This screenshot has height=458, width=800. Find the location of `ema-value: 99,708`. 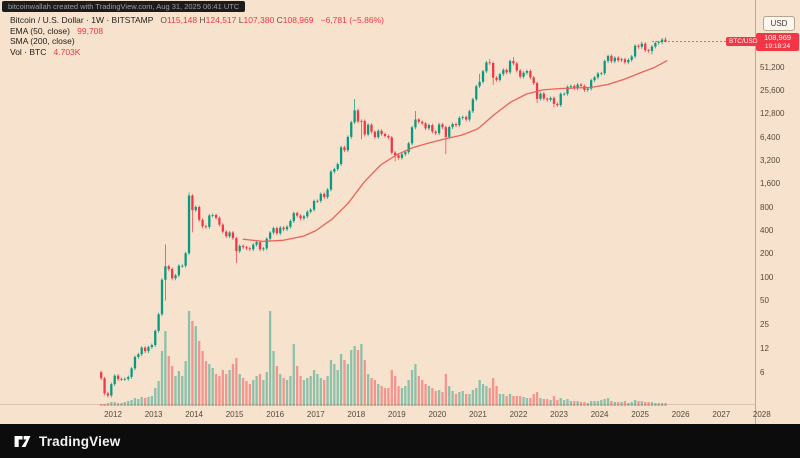

ema-value: 99,708 is located at coordinates (90, 30).